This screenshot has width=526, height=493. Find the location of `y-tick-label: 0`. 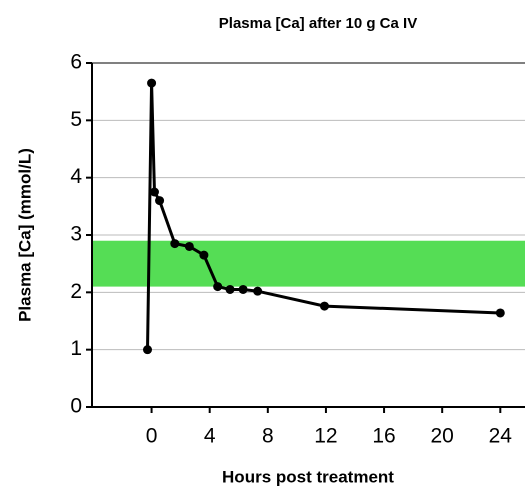

y-tick-label: 0 is located at coordinates (76, 406).